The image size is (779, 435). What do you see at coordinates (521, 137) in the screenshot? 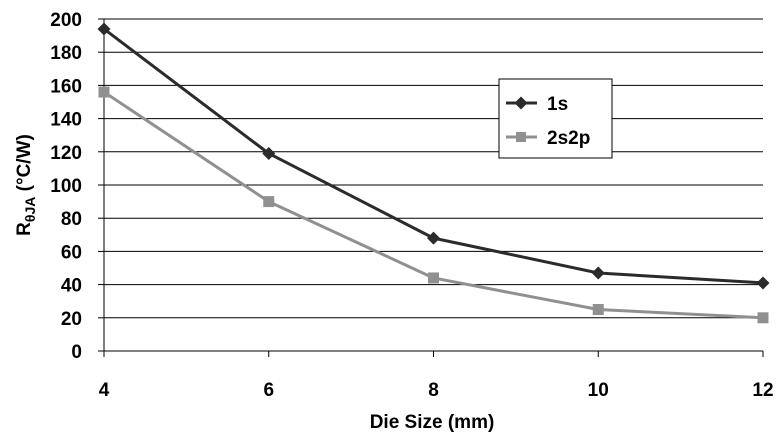
I see `legend-marker-2s2p` at bounding box center [521, 137].